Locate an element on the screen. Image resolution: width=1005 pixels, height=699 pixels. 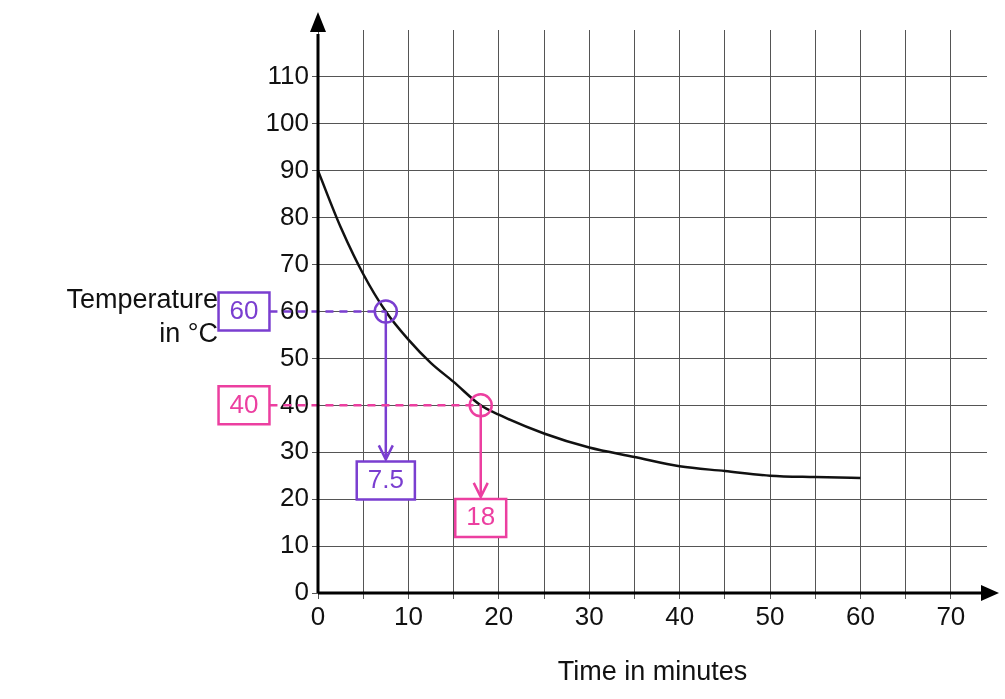
x-tick-label: 60 is located at coordinates (860, 615).